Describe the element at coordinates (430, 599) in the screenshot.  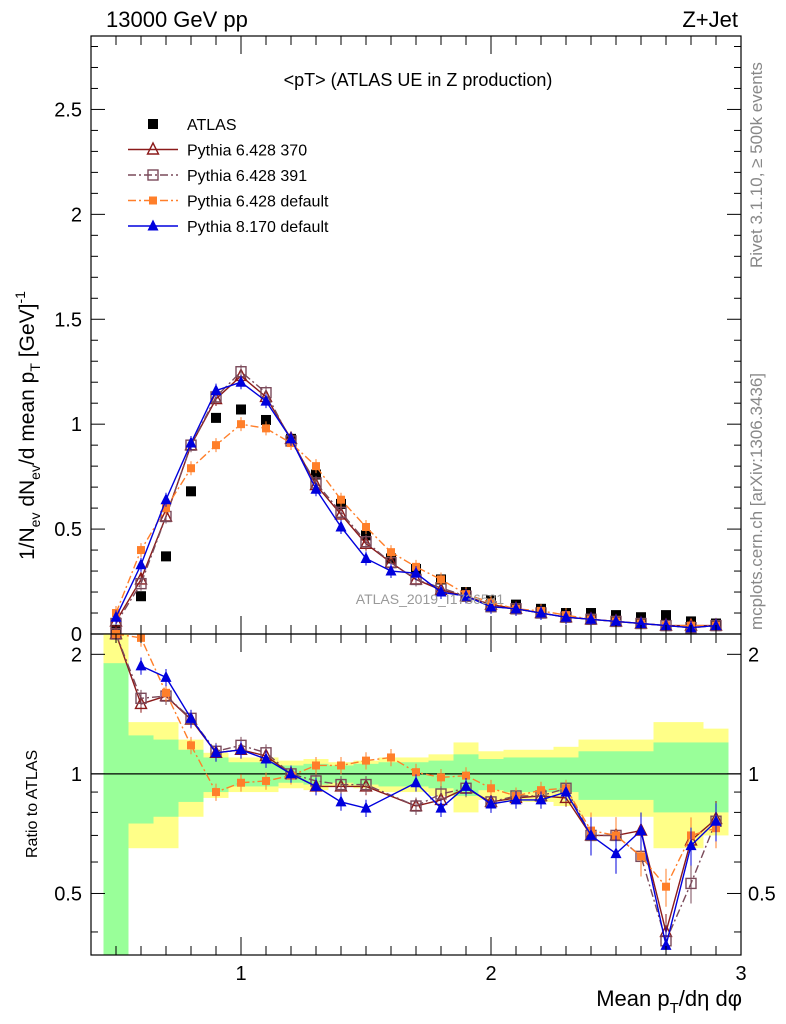
I see `analysis-watermark: ATLAS_2019_I1736531` at that location.